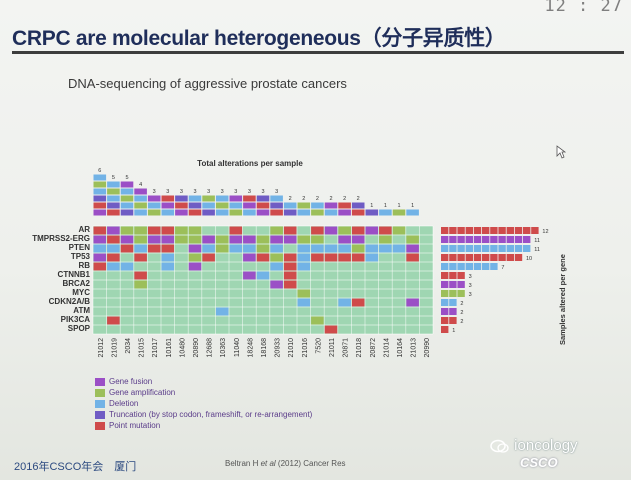 This screenshot has height=480, width=631. Describe the element at coordinates (499, 446) in the screenshot. I see `wechat-icon` at that location.